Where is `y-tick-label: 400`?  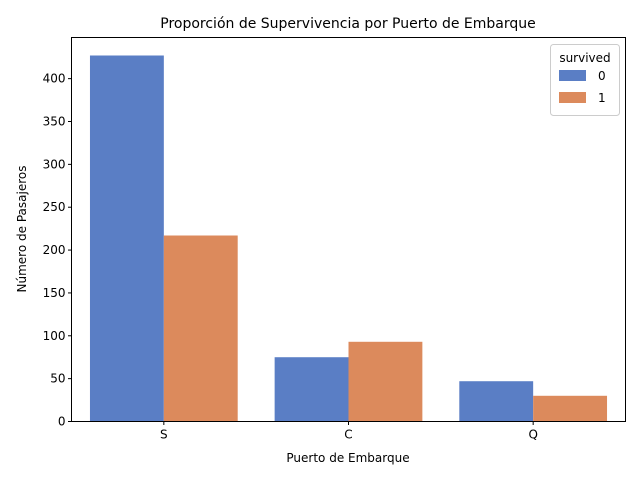 y-tick-label: 400 is located at coordinates (54, 79).